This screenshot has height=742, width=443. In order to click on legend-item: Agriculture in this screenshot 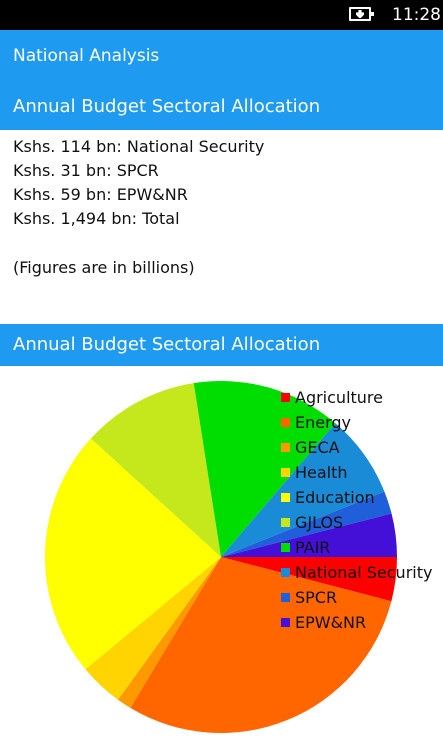, I will do `click(356, 397)`.